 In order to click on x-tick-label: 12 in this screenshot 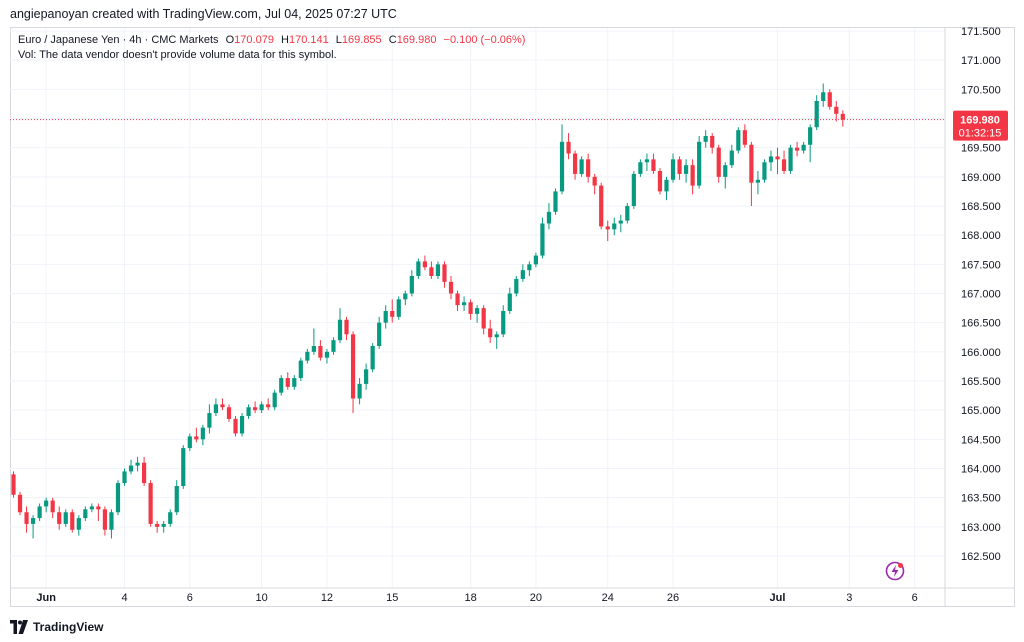, I will do `click(327, 598)`.